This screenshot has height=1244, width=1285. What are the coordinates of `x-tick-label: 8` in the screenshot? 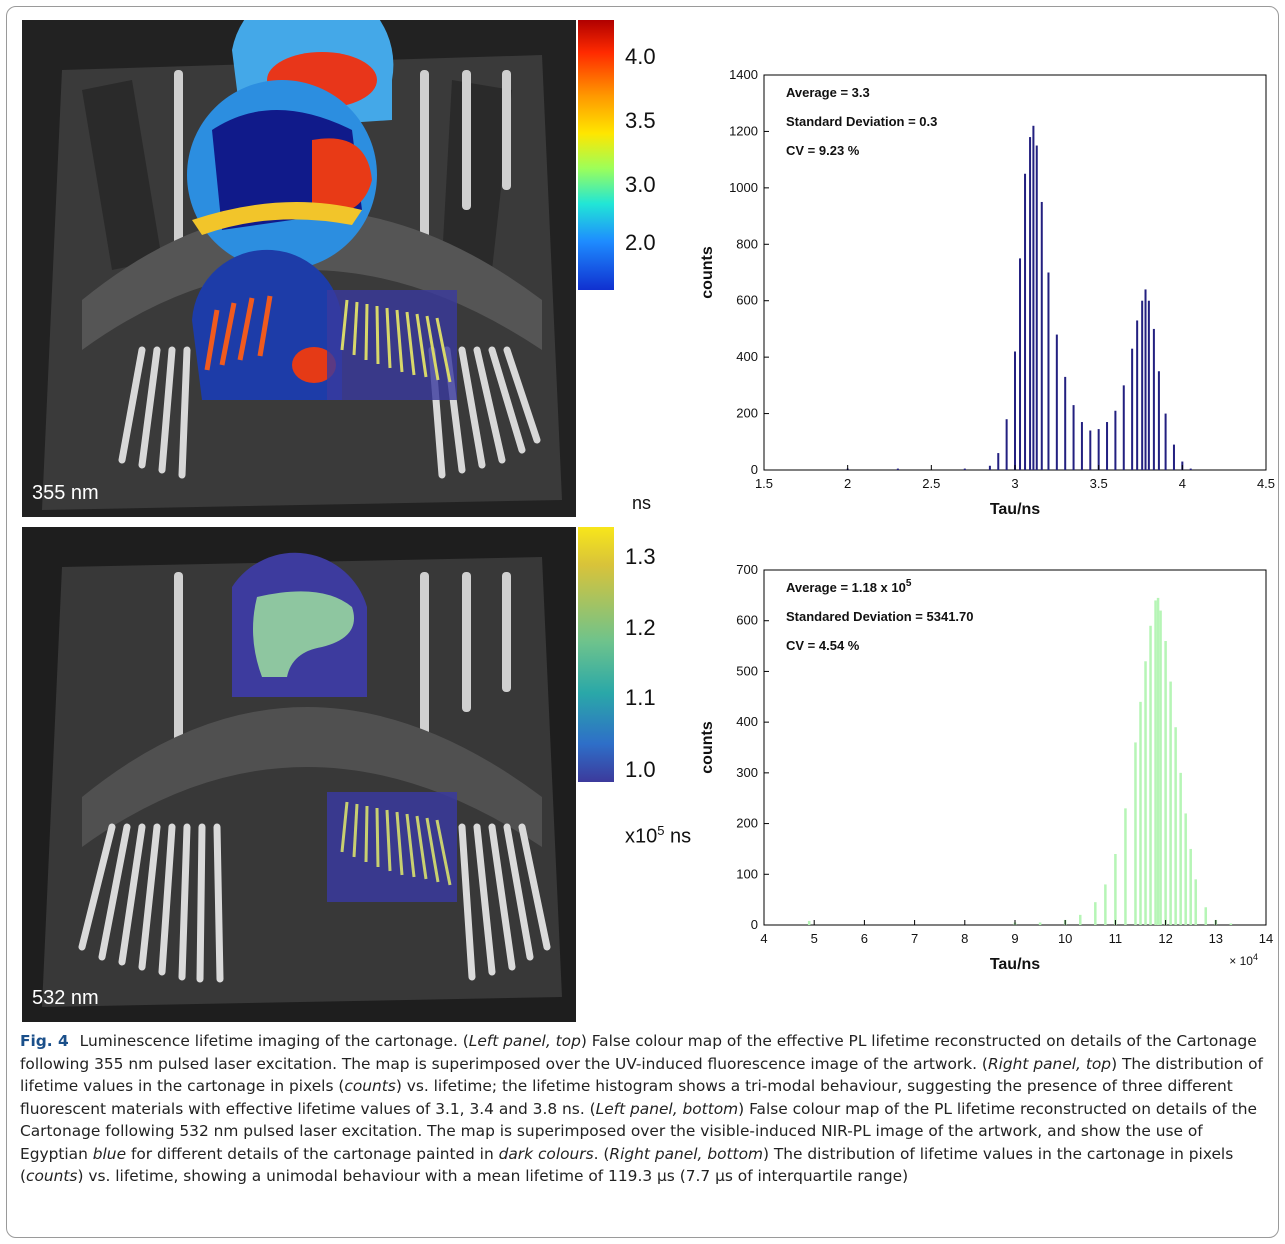 It's located at (964, 938).